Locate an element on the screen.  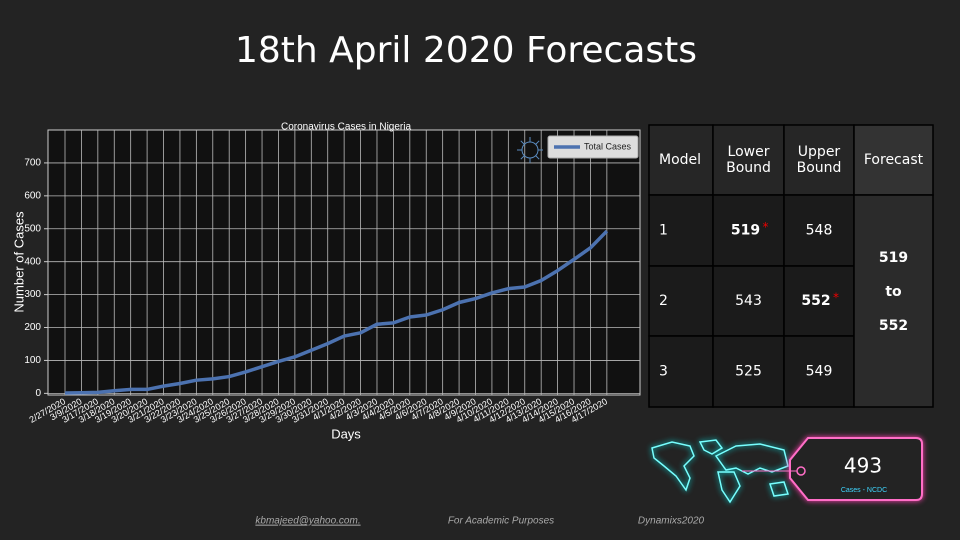
y-tick-label: 600 is located at coordinates (32, 195).